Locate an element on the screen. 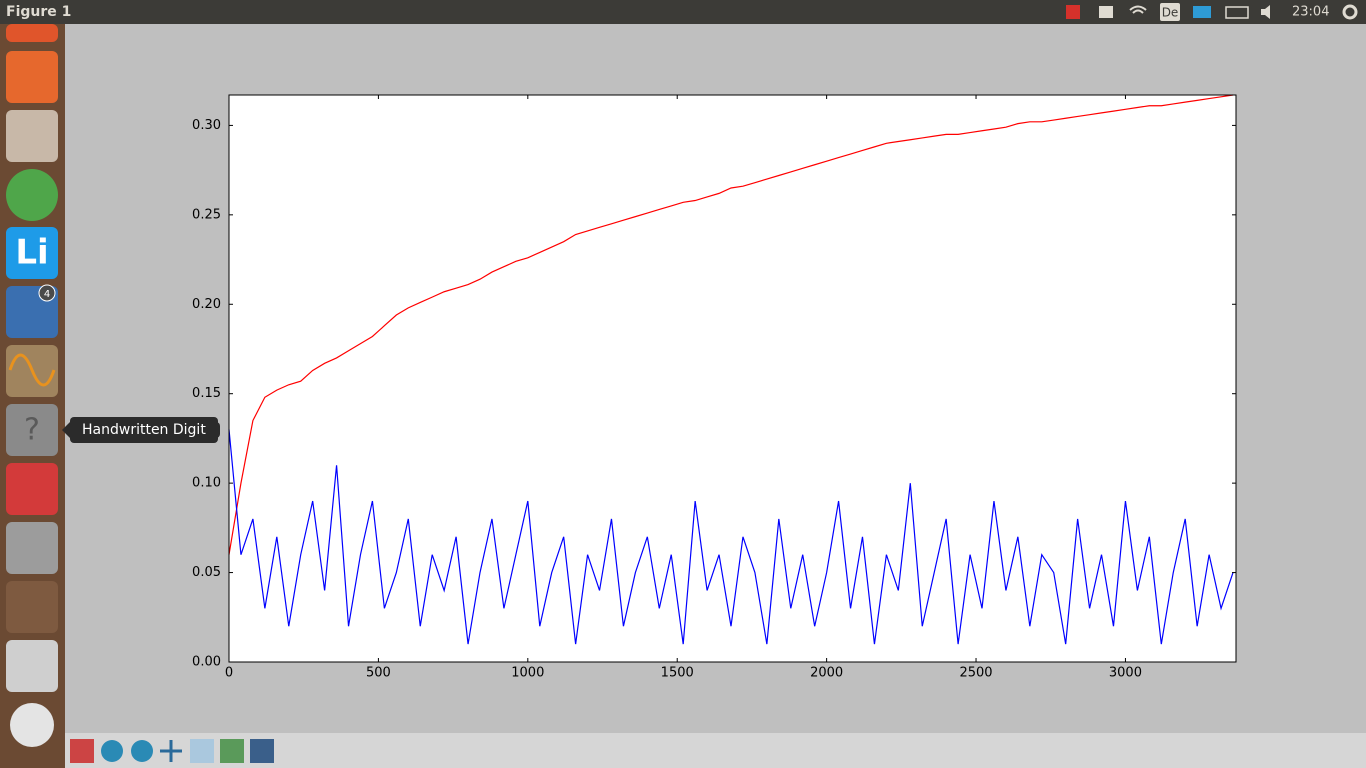 The width and height of the screenshot is (1366, 768). launcher-firefox is located at coordinates (32, 33).